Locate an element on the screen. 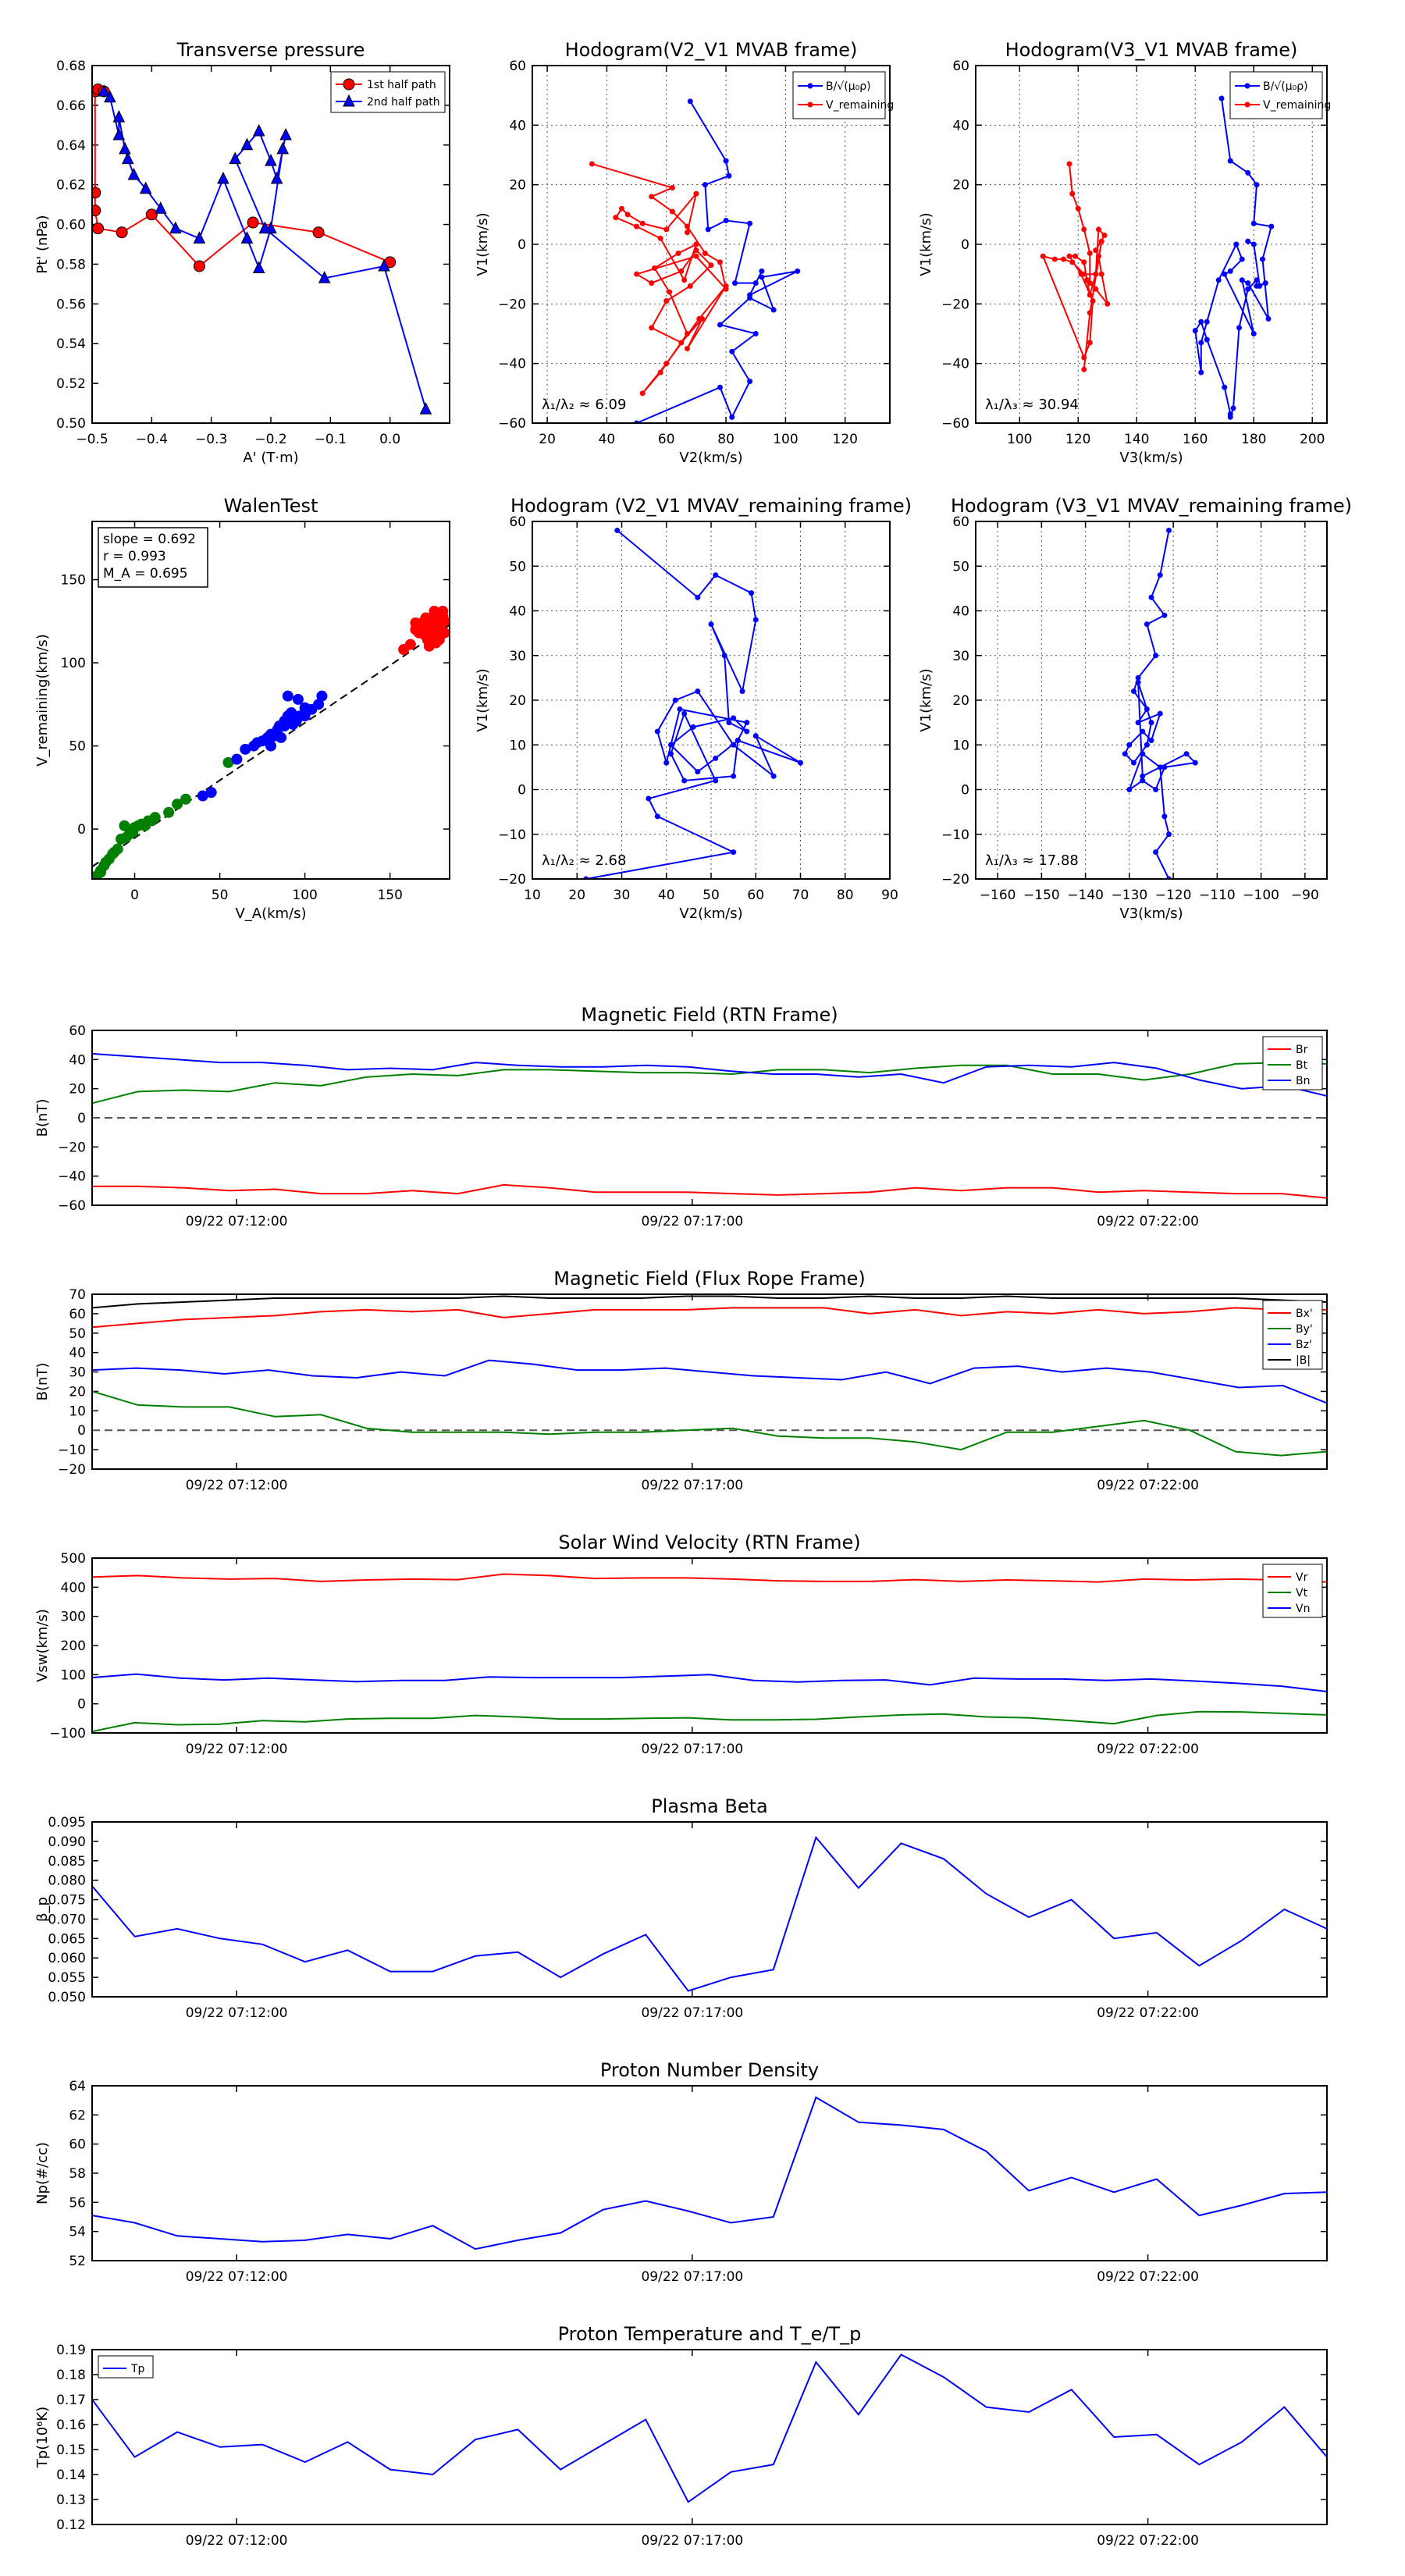  chart-title: Magnetic Field (RTN Frame) is located at coordinates (710, 1015).